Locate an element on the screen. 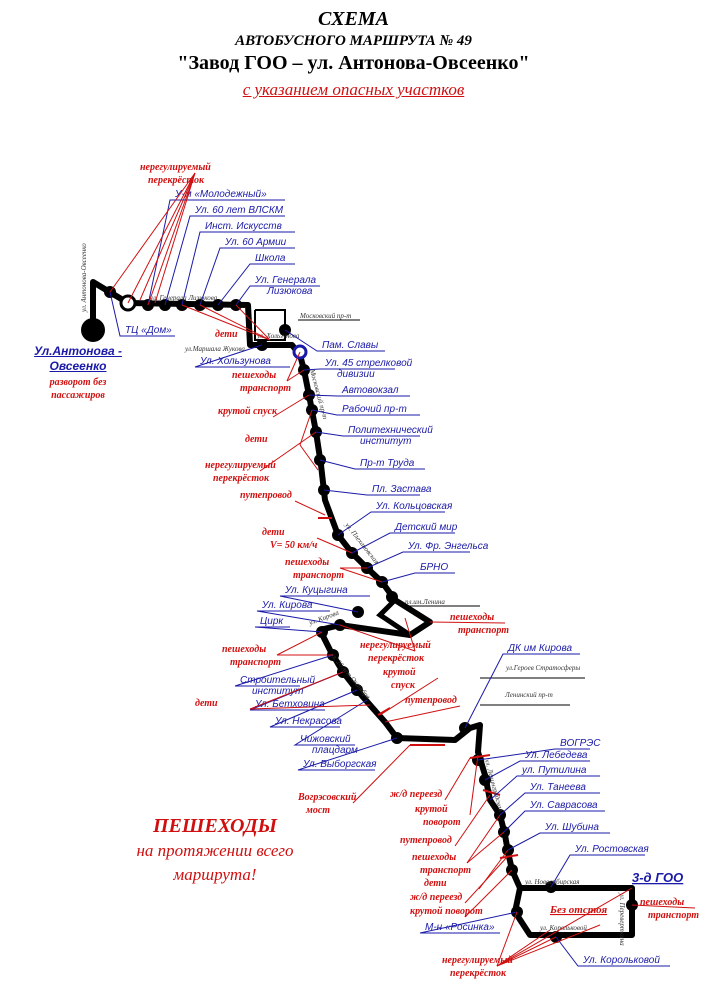 The height and width of the screenshot is (1000, 707). hazard-label: ж/д переезд is located at coordinates (436, 897).